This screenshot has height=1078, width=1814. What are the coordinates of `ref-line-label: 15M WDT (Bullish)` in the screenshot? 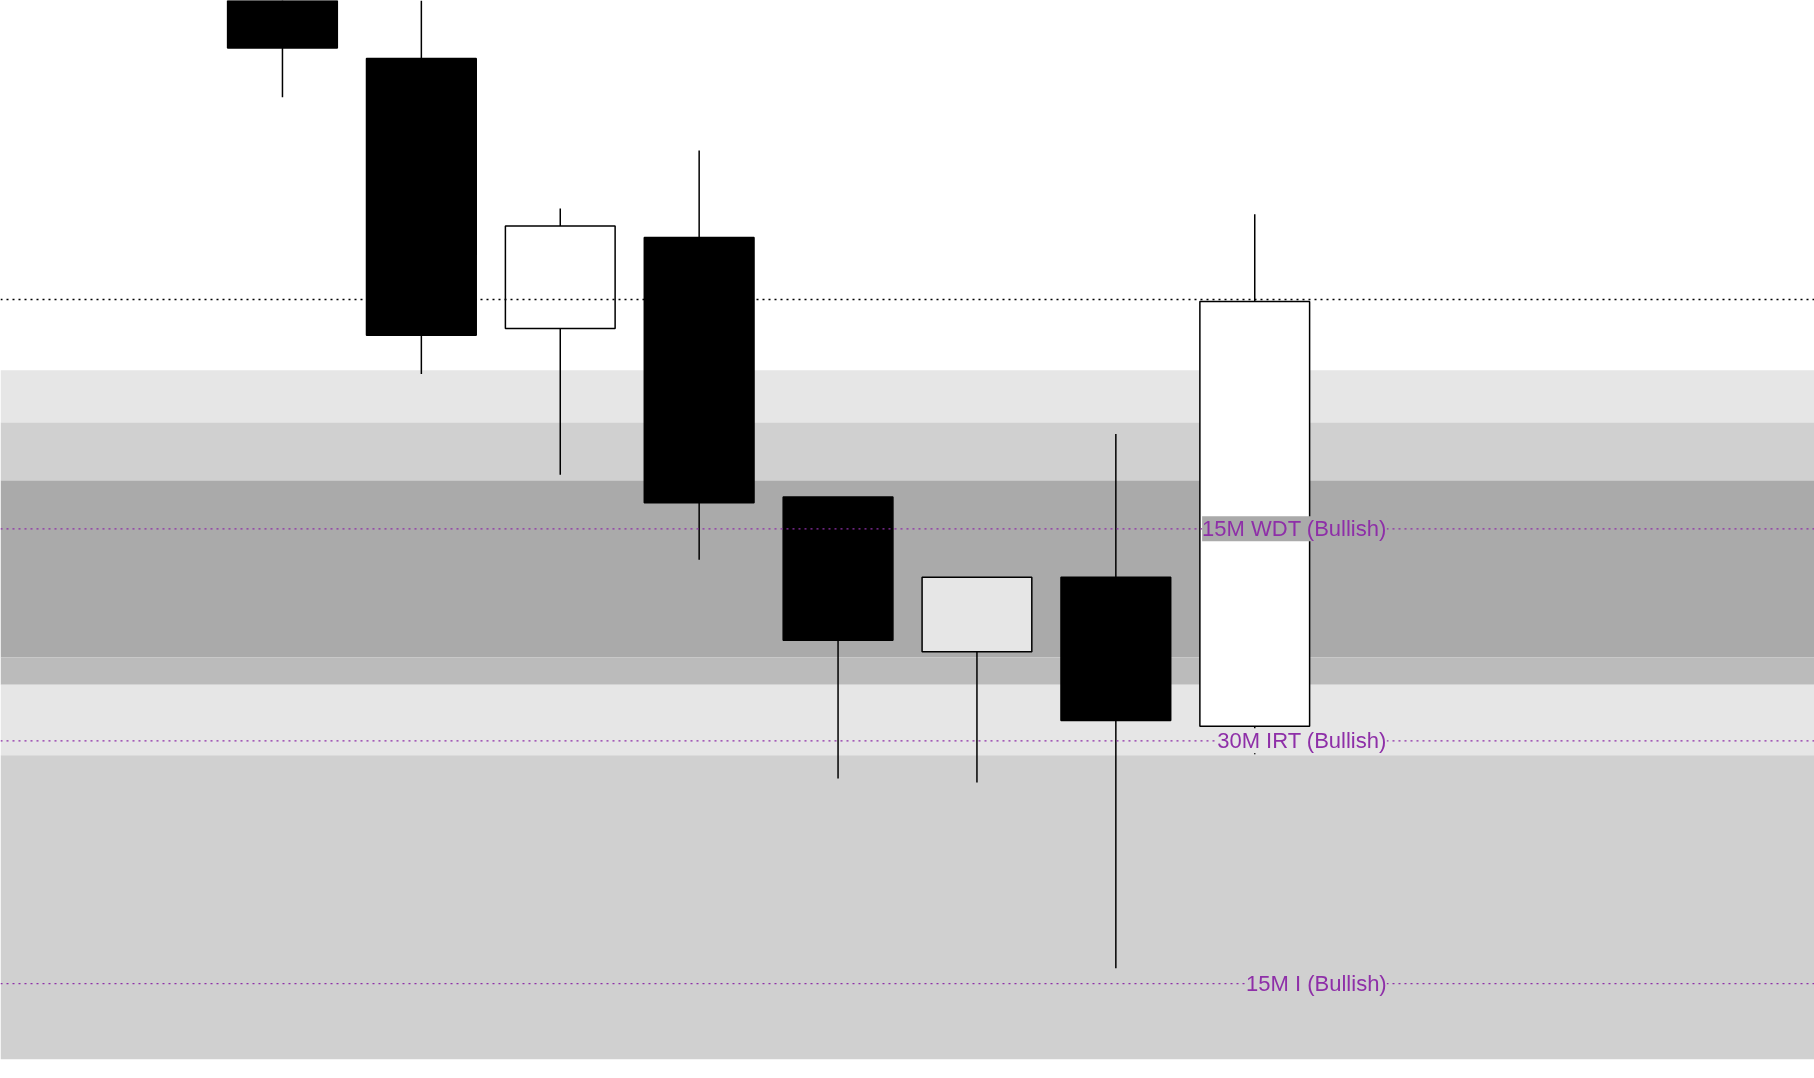 It's located at (1294, 529).